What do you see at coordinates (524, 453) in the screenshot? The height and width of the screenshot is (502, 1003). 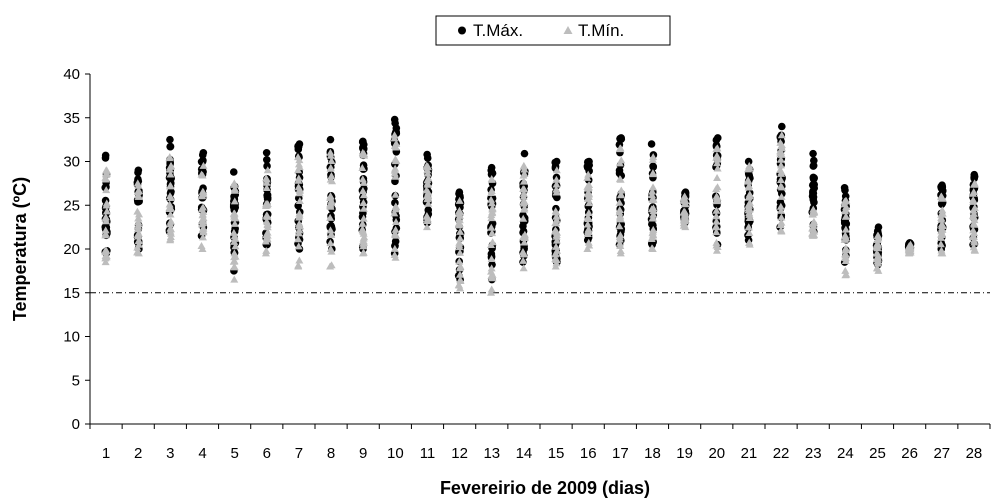 I see `x-tick-label: 14` at bounding box center [524, 453].